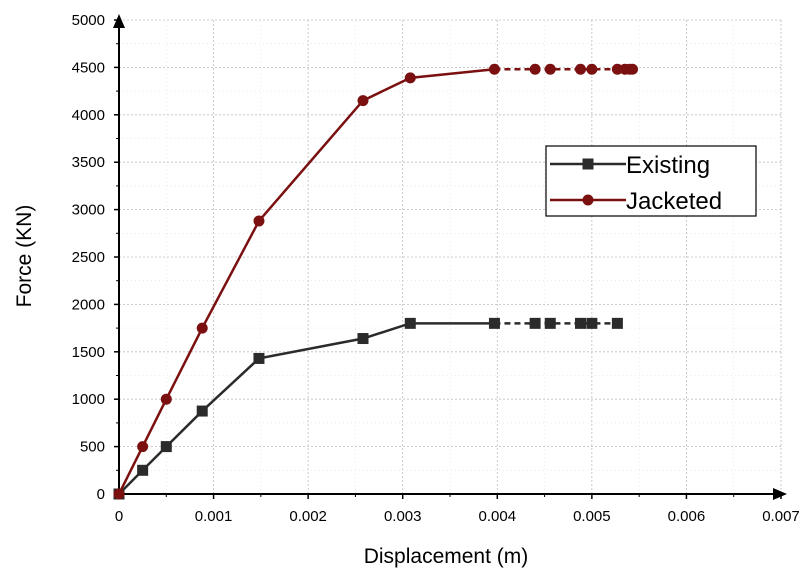 The image size is (807, 572). Describe the element at coordinates (403, 516) in the screenshot. I see `x-tick-label: 0.003` at that location.